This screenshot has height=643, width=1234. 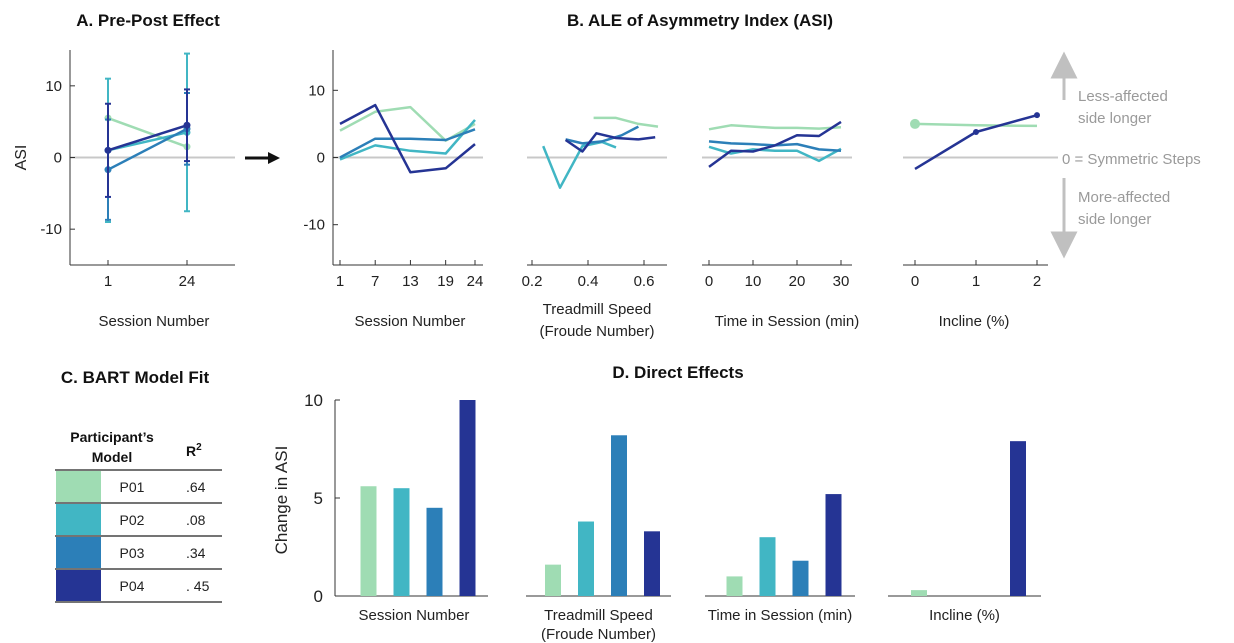 I want to click on series-line-p03, so click(x=147, y=149).